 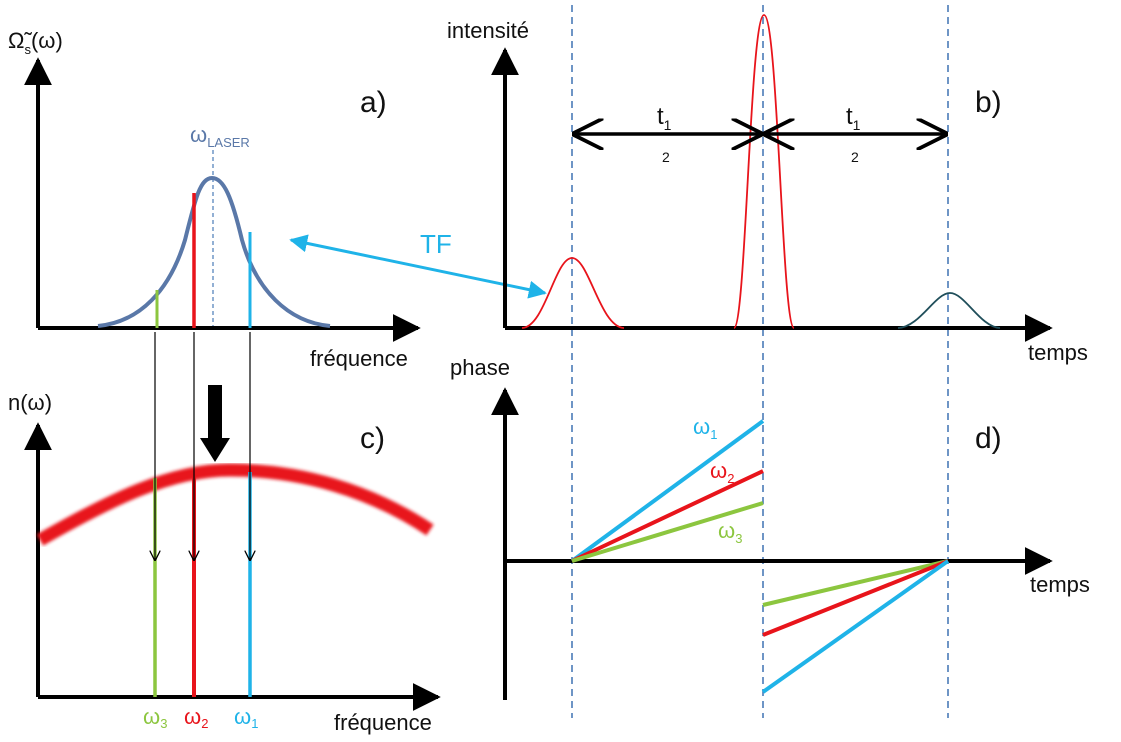 I want to click on index-curve, so click(x=235, y=504).